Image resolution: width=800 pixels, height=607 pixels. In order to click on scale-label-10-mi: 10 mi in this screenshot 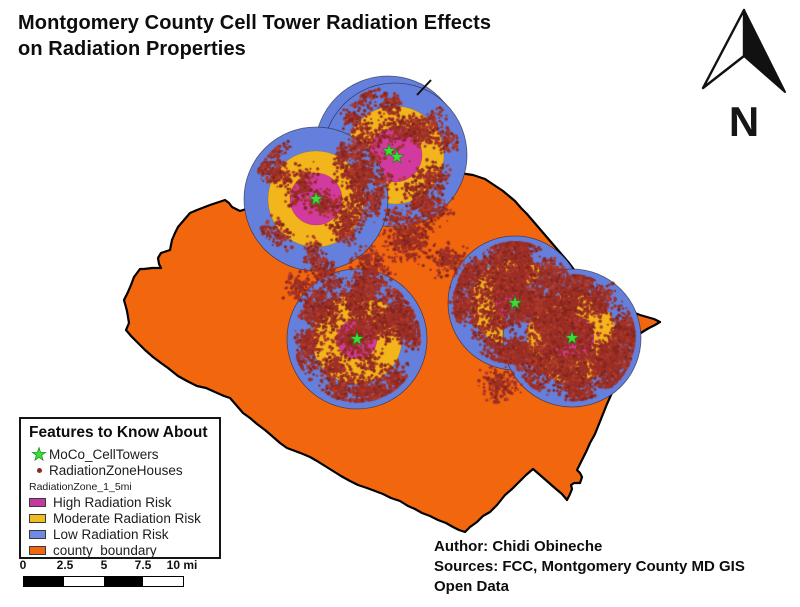, I will do `click(182, 565)`.